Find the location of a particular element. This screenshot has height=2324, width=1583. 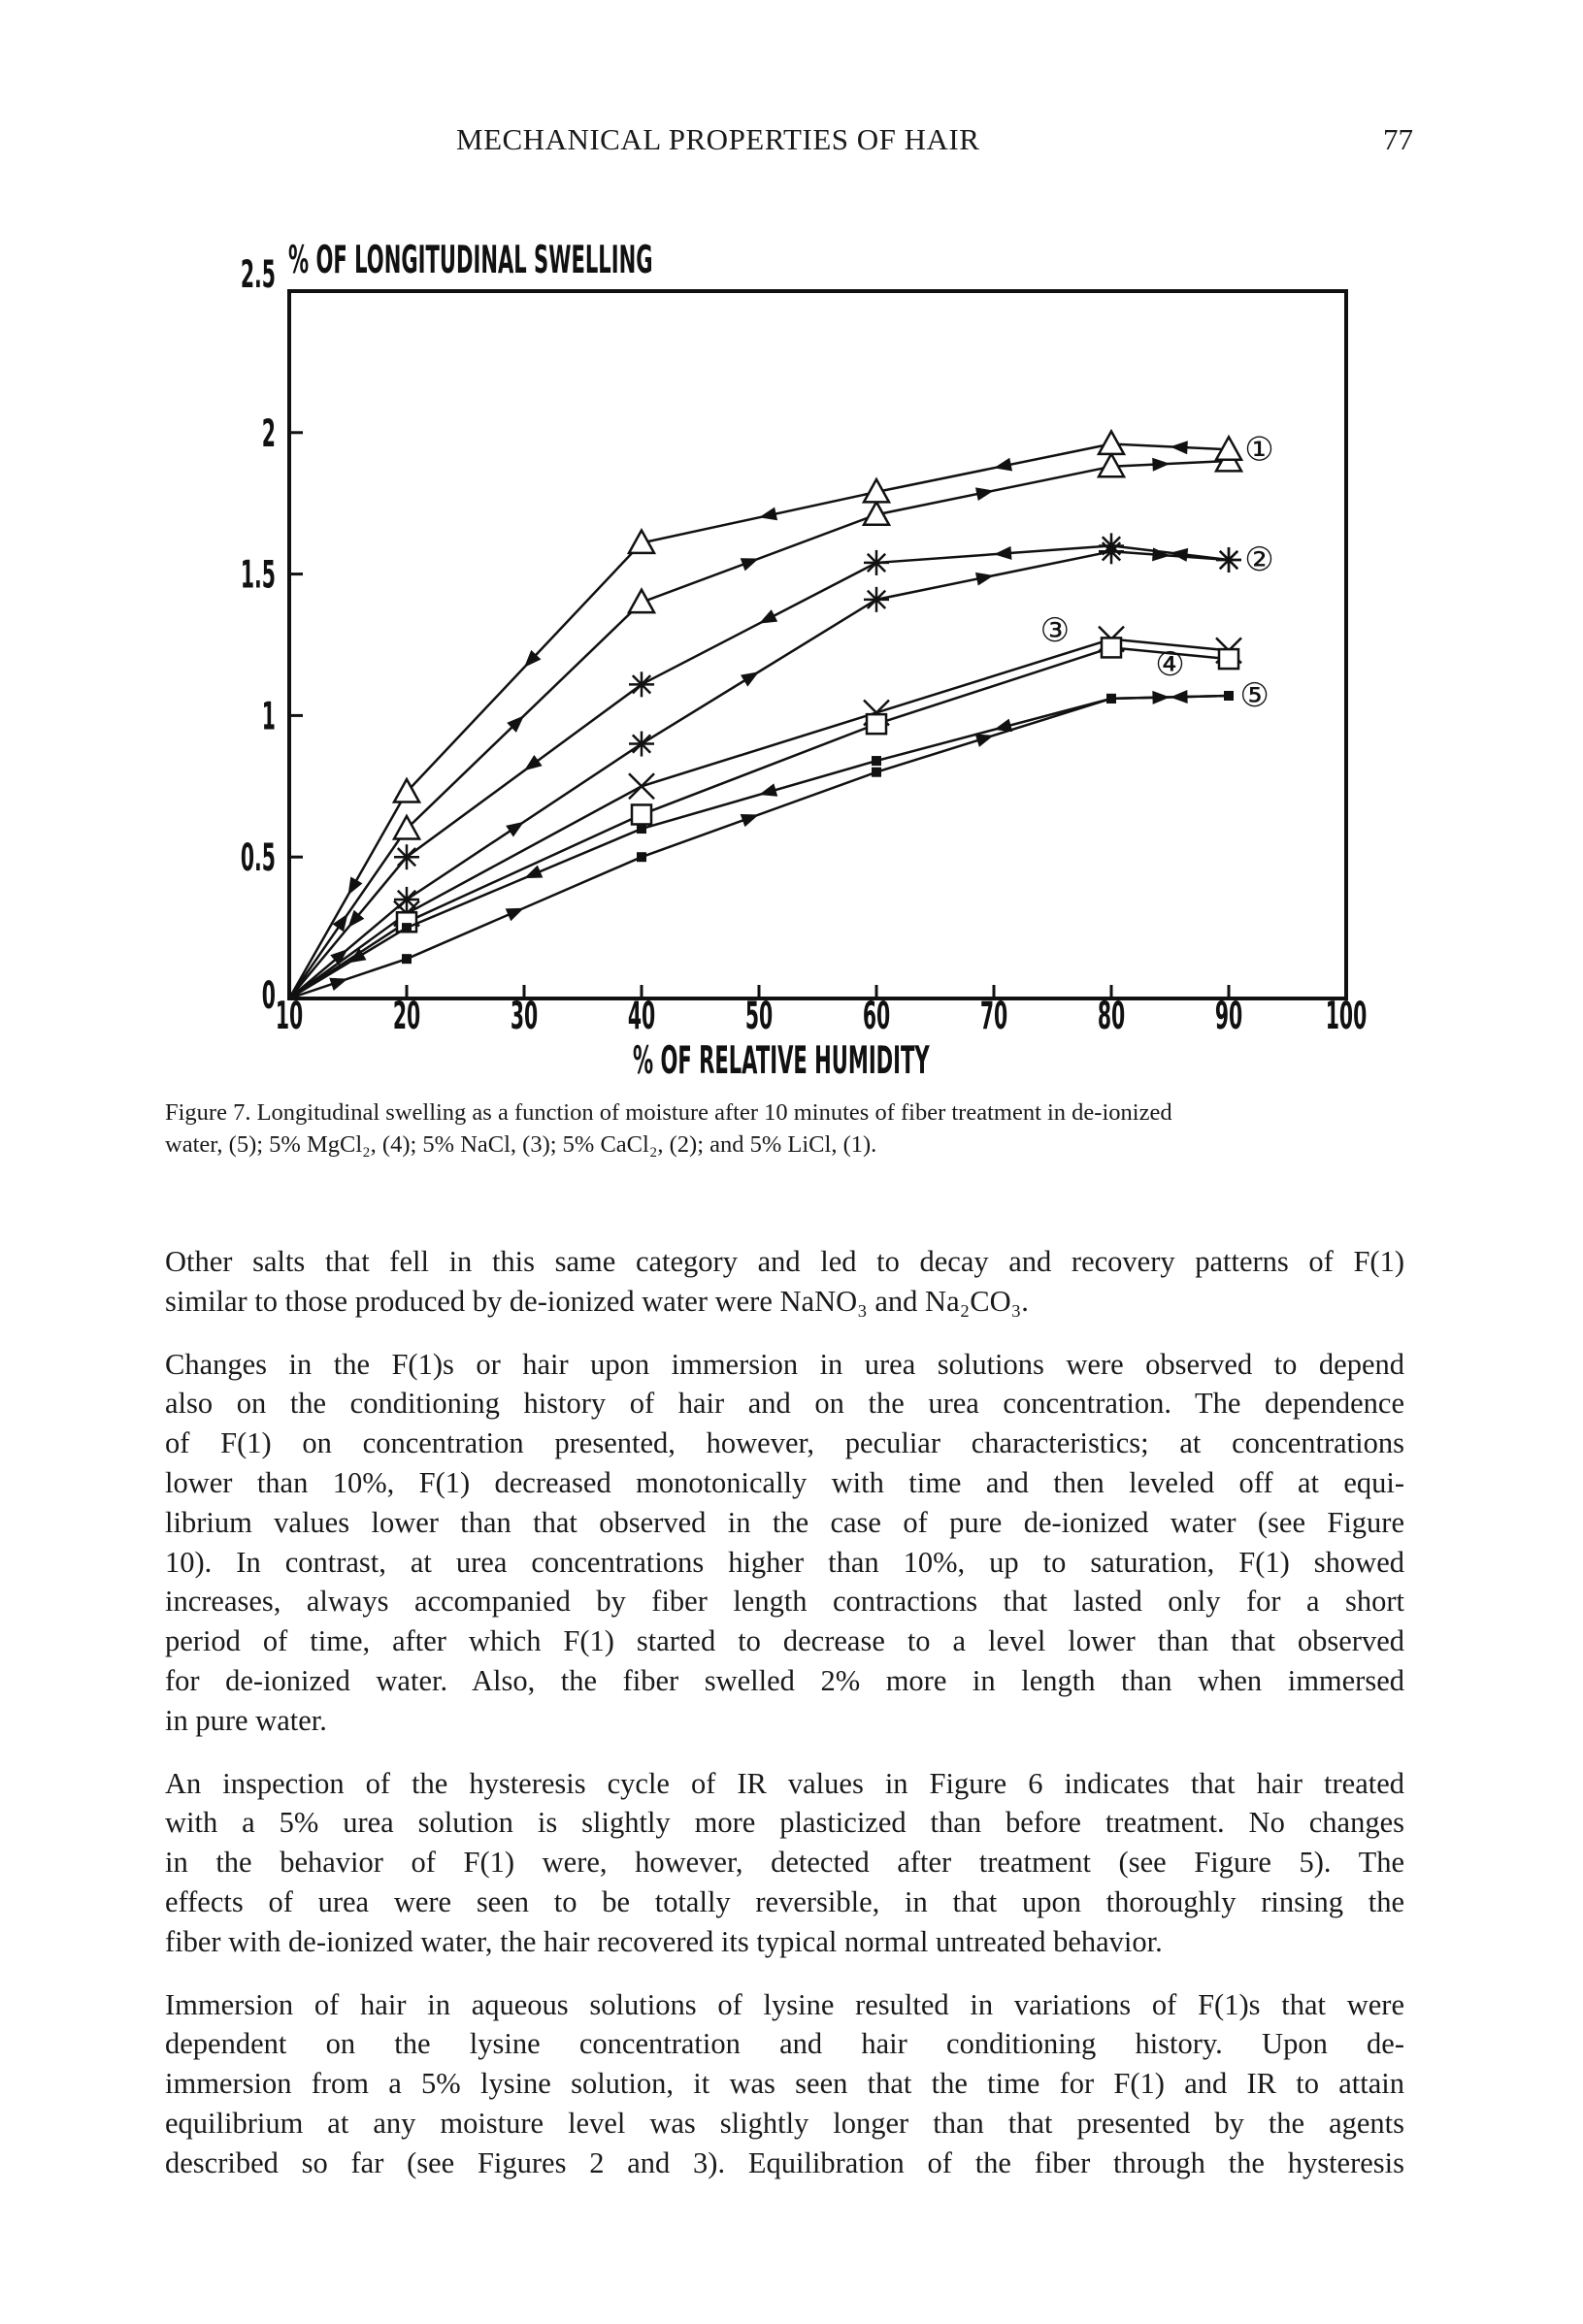

series-5-down-line is located at coordinates (759, 847).